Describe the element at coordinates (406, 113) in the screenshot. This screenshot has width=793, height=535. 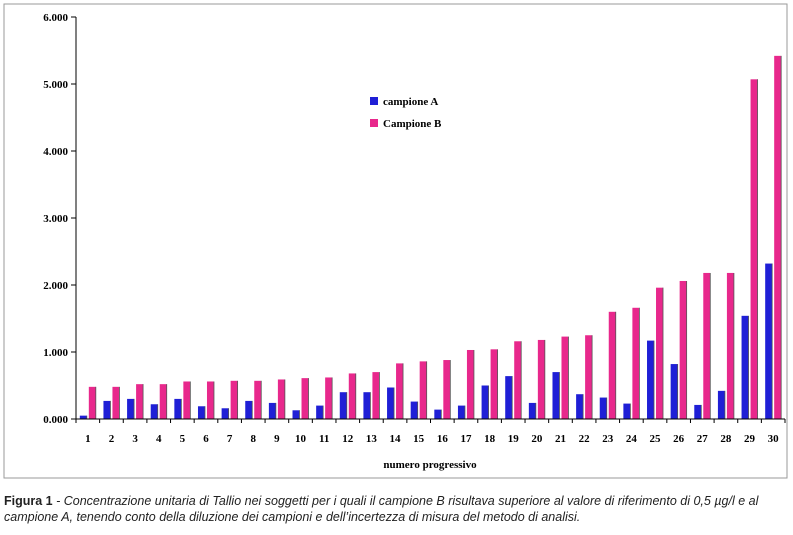
I see `legend: campione A Campione B` at that location.